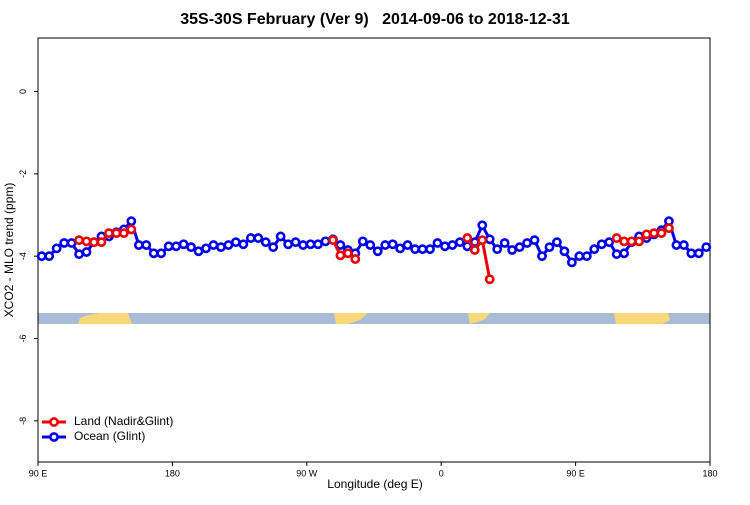 The image size is (750, 505). Describe the element at coordinates (9, 250) in the screenshot. I see `y-axis-label: XCO2 - MLO trend (ppm)` at that location.